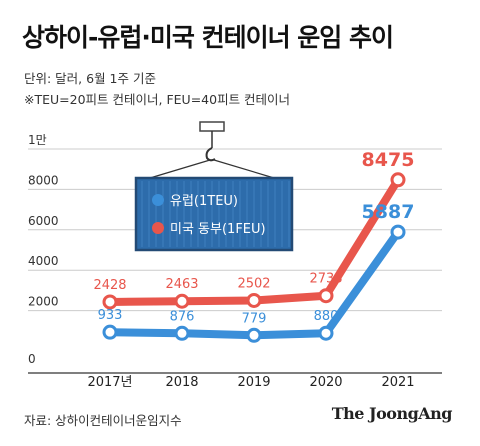  Describe the element at coordinates (325, 279) in the screenshot. I see `data-label-us-east: 2738` at that location.